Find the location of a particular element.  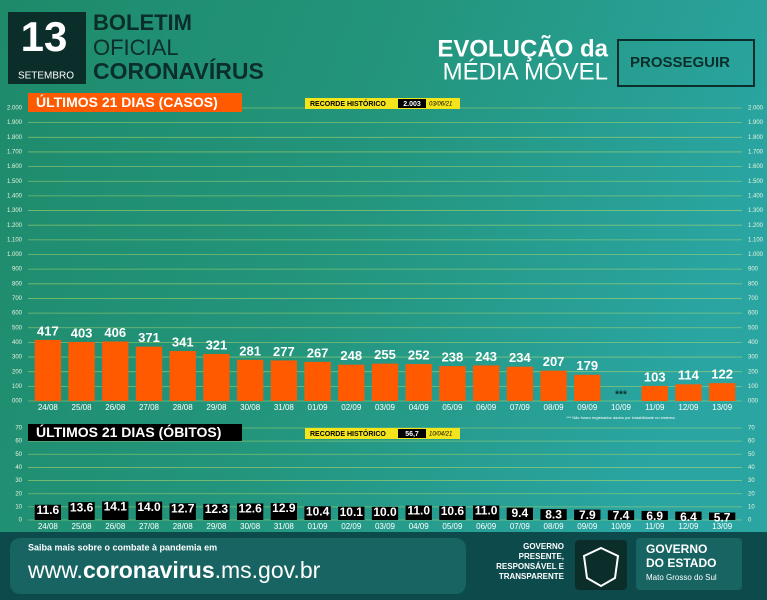

value-label: 234 is located at coordinates (520, 357).